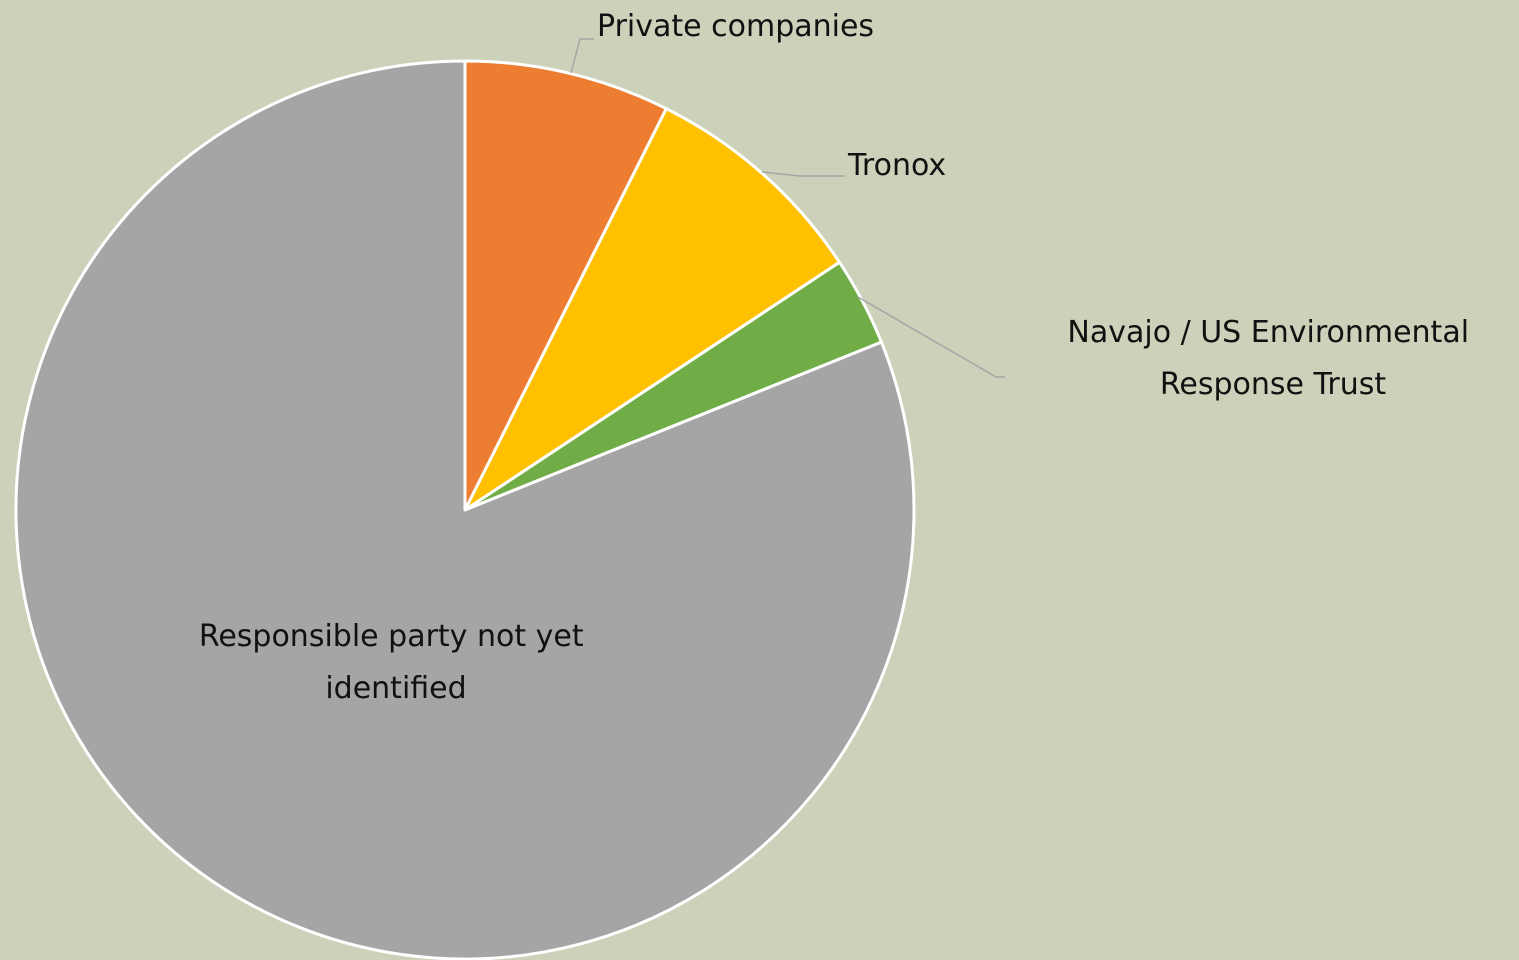 Image resolution: width=1519 pixels, height=960 pixels. Describe the element at coordinates (396, 662) in the screenshot. I see `slice-label-not-yet-identified: Responsible party not yet identified` at that location.